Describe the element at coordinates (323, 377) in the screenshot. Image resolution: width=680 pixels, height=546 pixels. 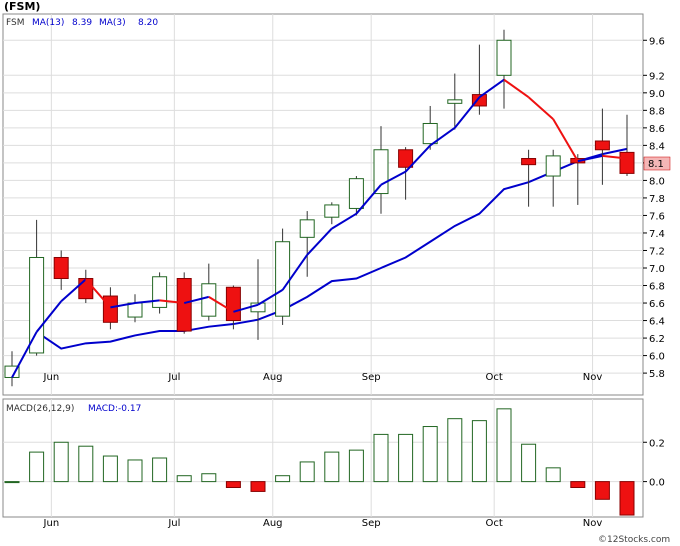
I see `price-x-axis: Jun Jul Aug Sep Oct Nov` at that location.